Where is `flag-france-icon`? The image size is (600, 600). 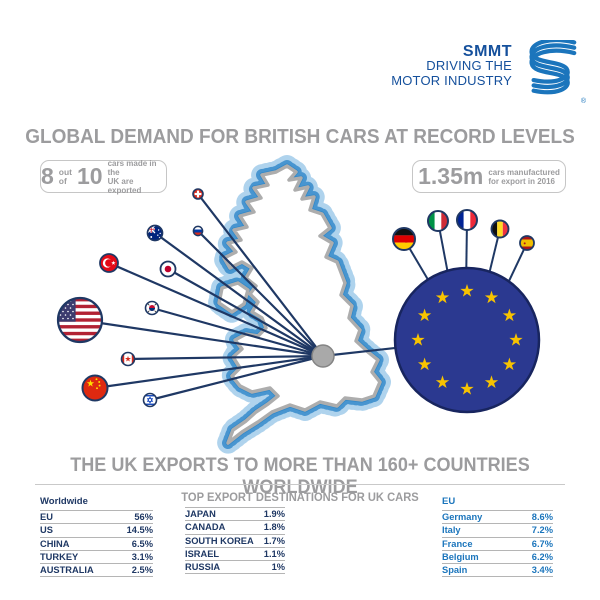 flag-france-icon is located at coordinates (467, 220).